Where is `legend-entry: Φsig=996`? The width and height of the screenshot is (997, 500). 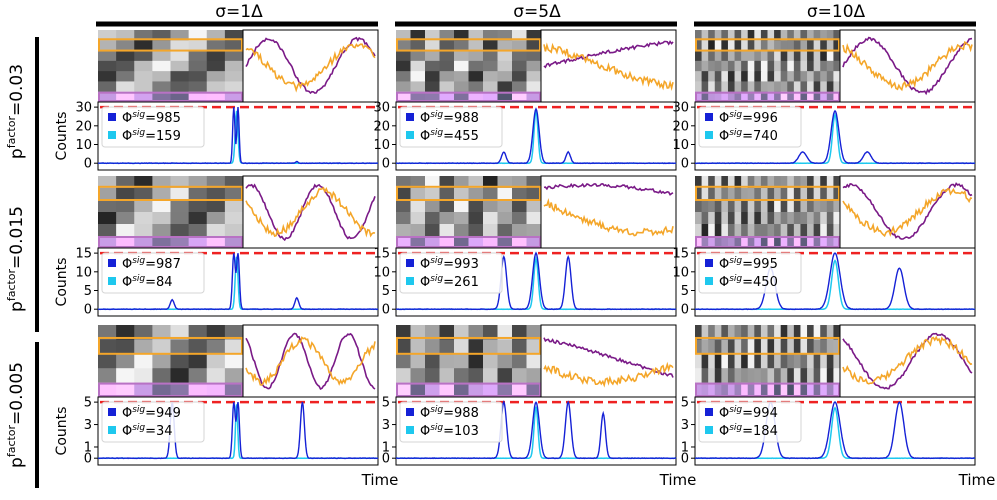
legend-entry: Φsig=996 is located at coordinates (748, 118).